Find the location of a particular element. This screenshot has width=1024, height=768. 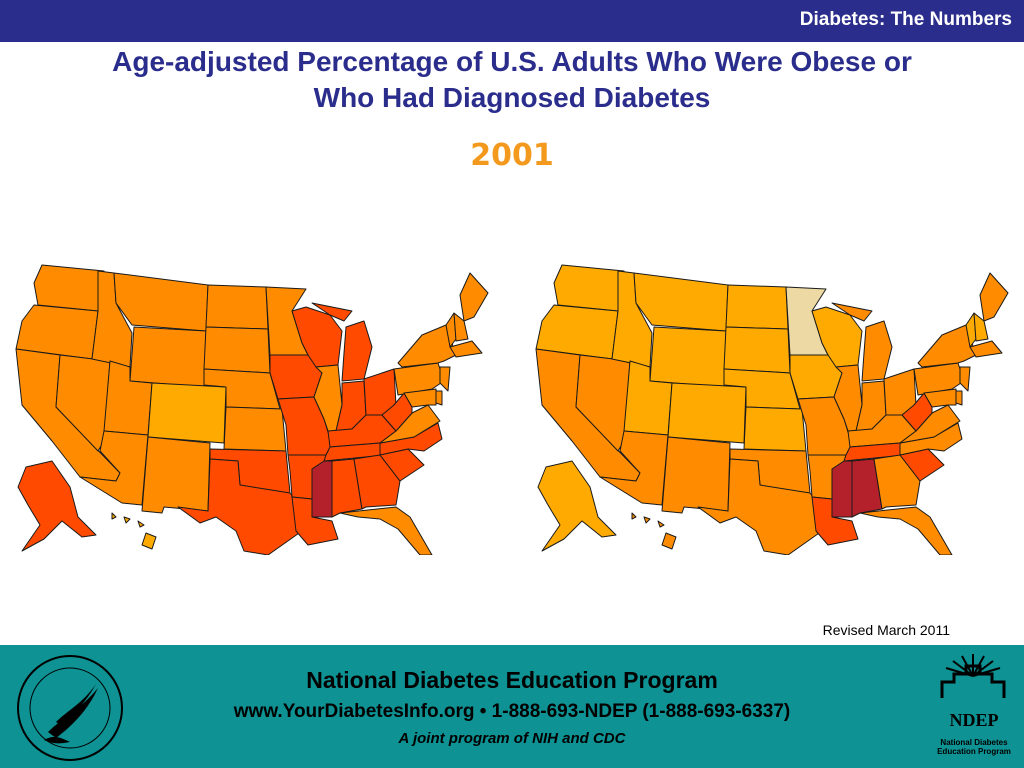

diabetes-state-md is located at coordinates (940, 398).